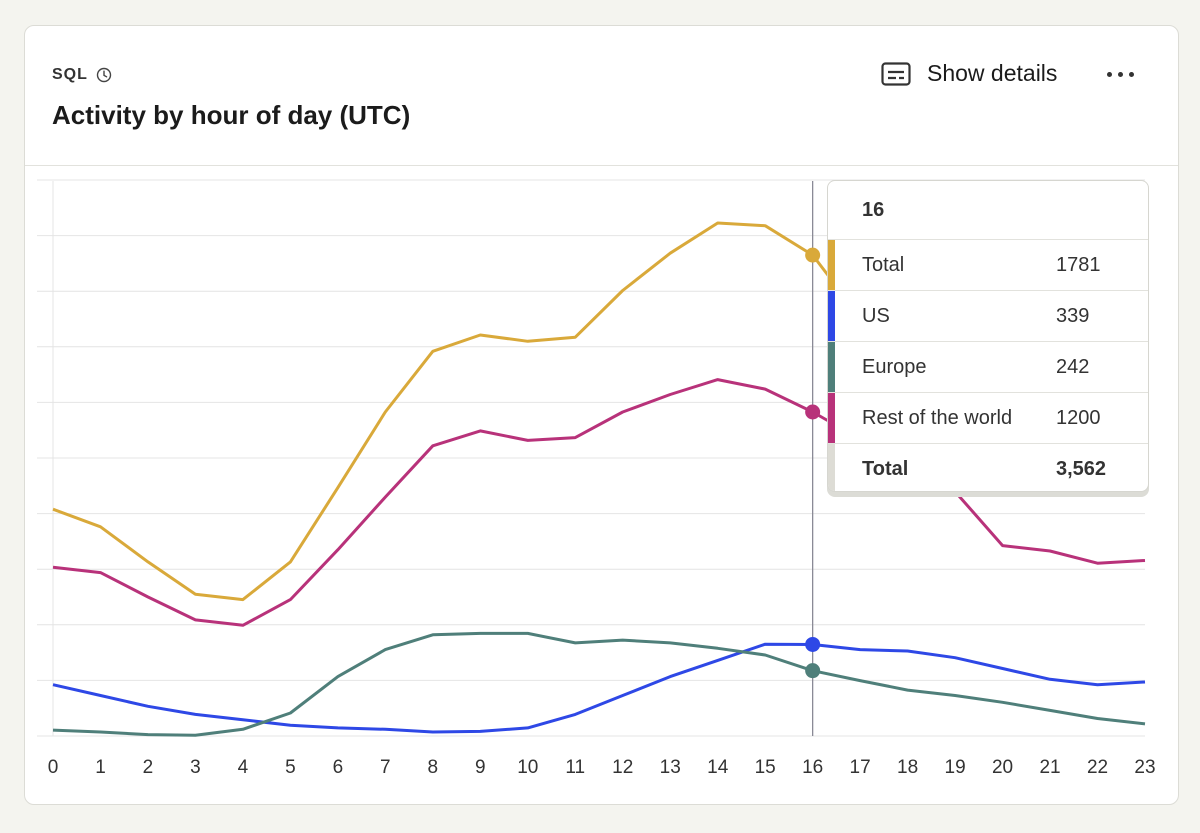 The height and width of the screenshot is (833, 1200). Describe the element at coordinates (812, 767) in the screenshot. I see `x-tick-label: 16` at that location.